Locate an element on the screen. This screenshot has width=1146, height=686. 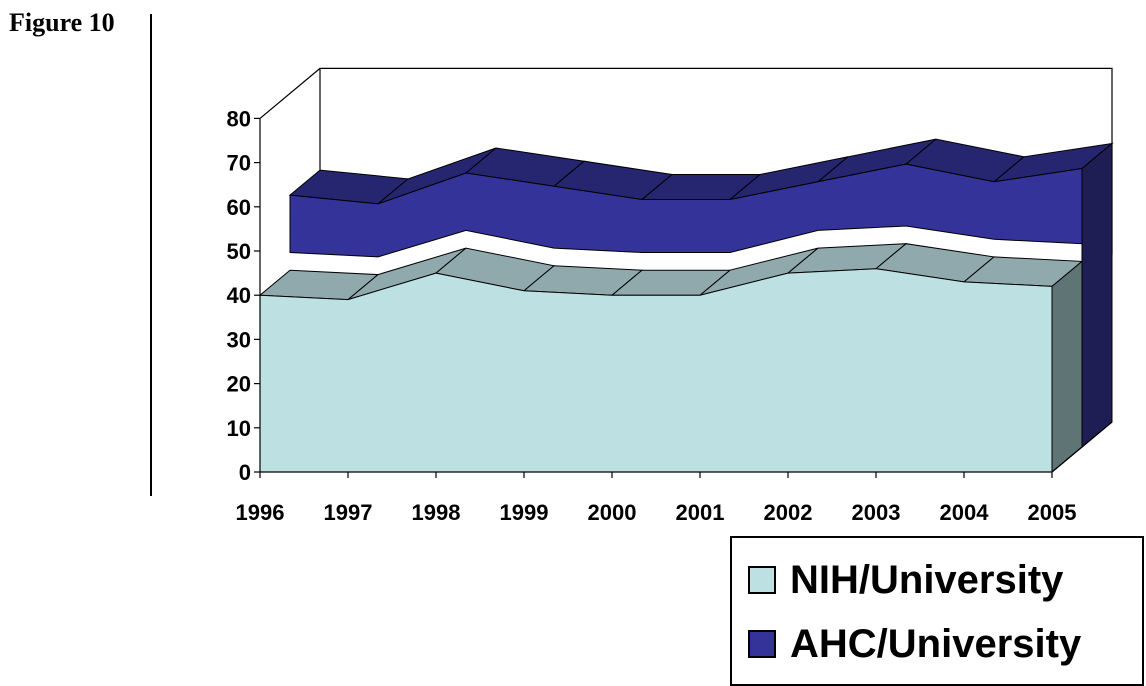
y-tick-label: 20 is located at coordinates (239, 384).